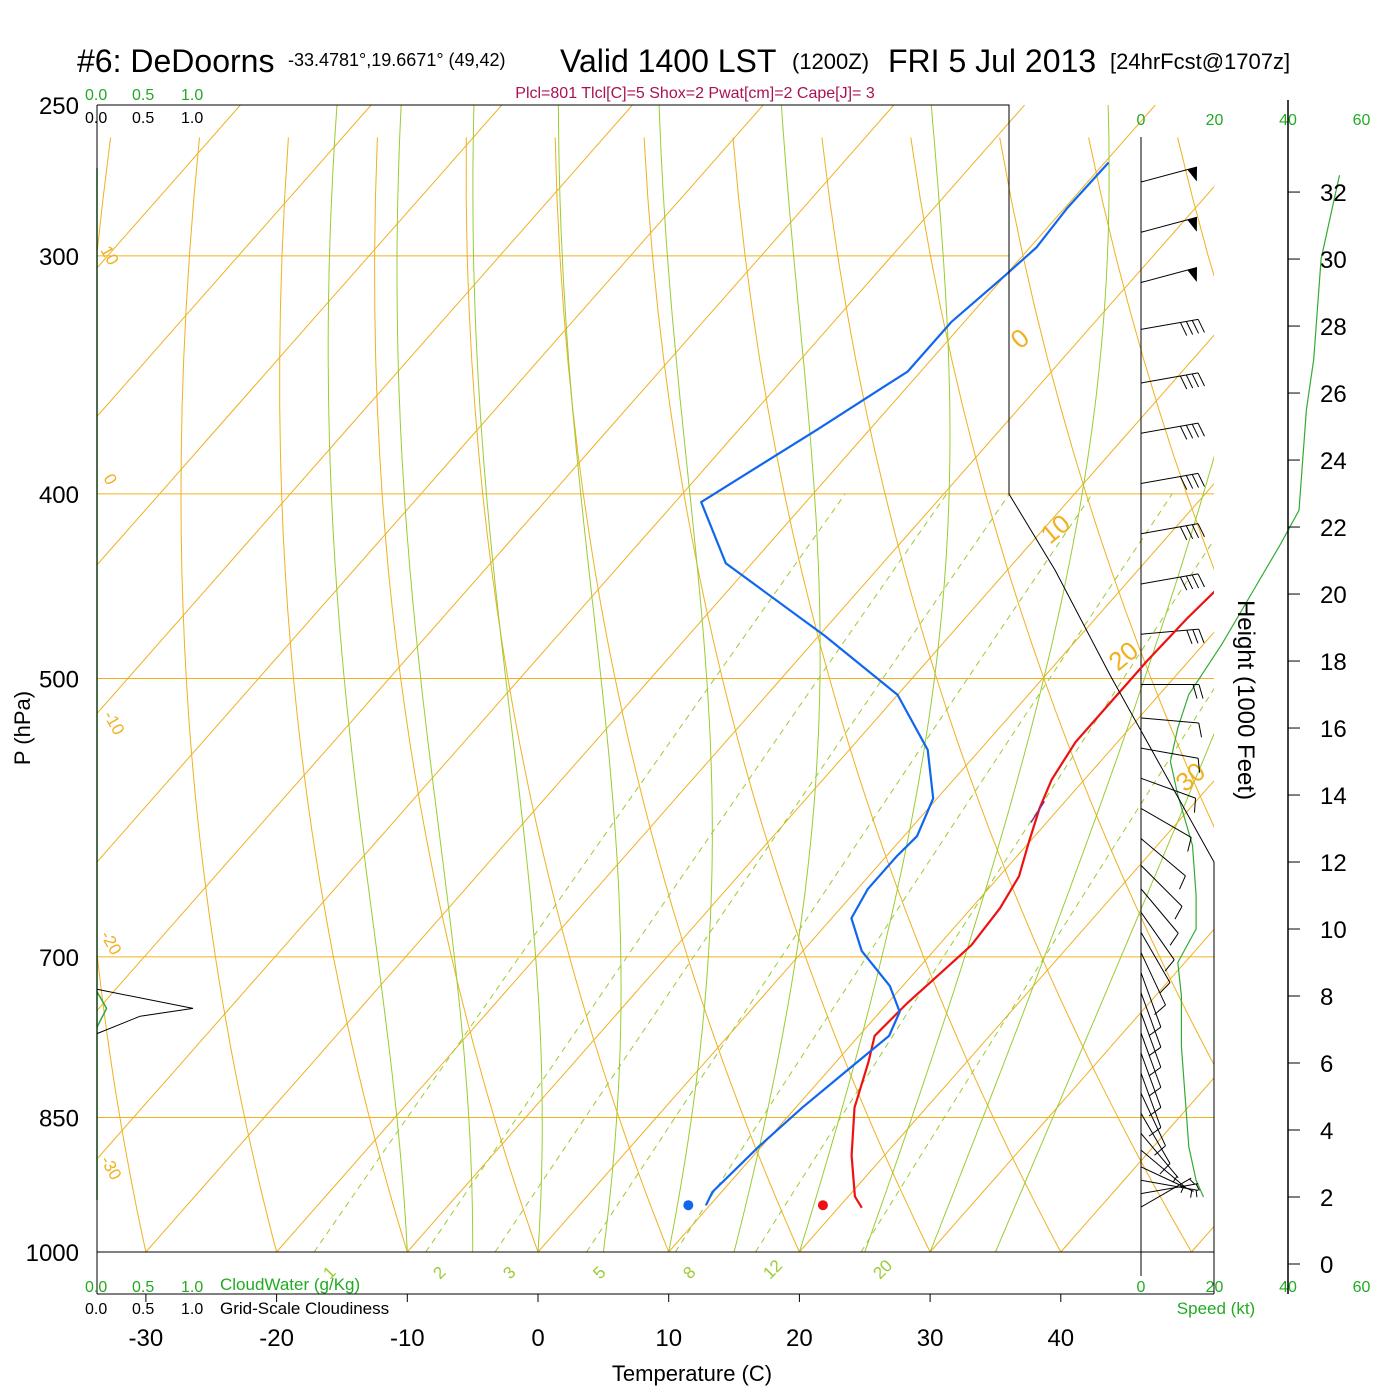 The height and width of the screenshot is (1400, 1400). Describe the element at coordinates (1362, 120) in the screenshot. I see `speed-tick-label-top: 60` at that location.